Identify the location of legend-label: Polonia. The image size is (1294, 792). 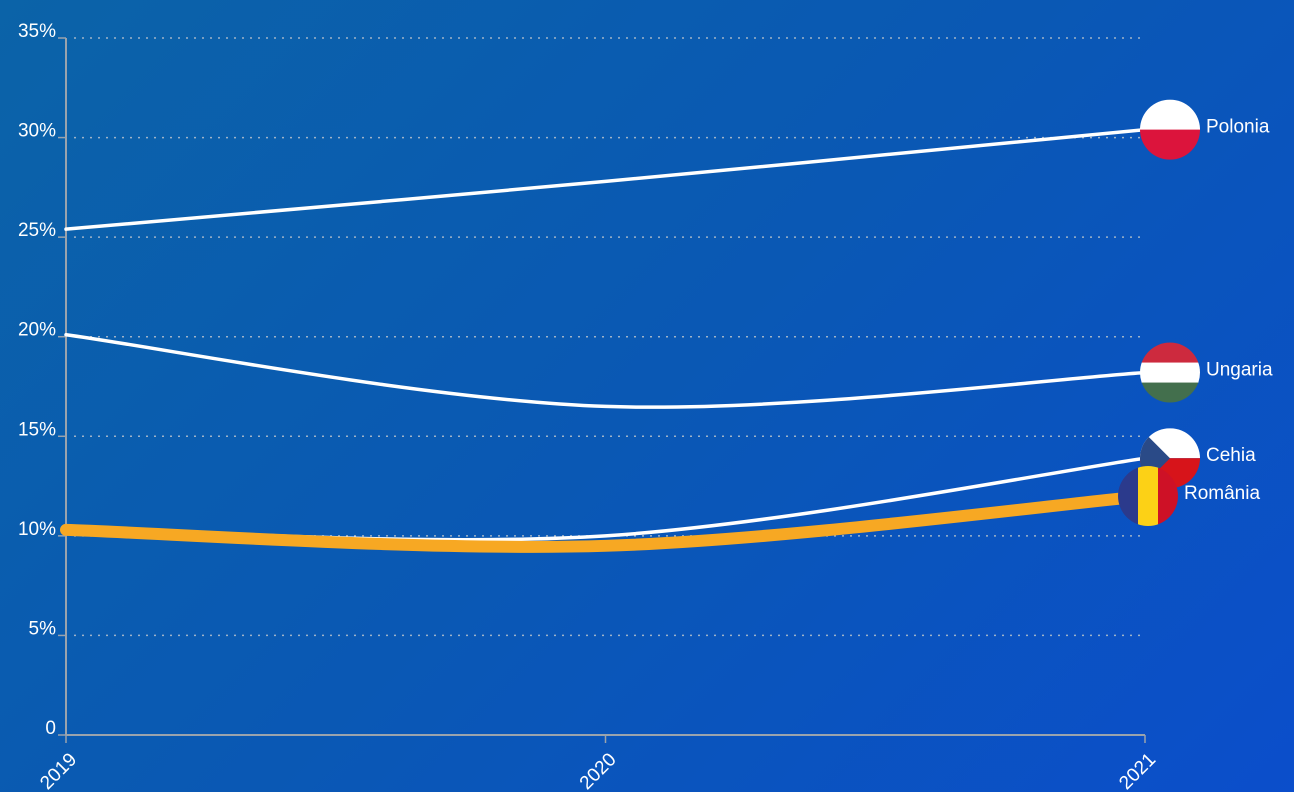
(1238, 127).